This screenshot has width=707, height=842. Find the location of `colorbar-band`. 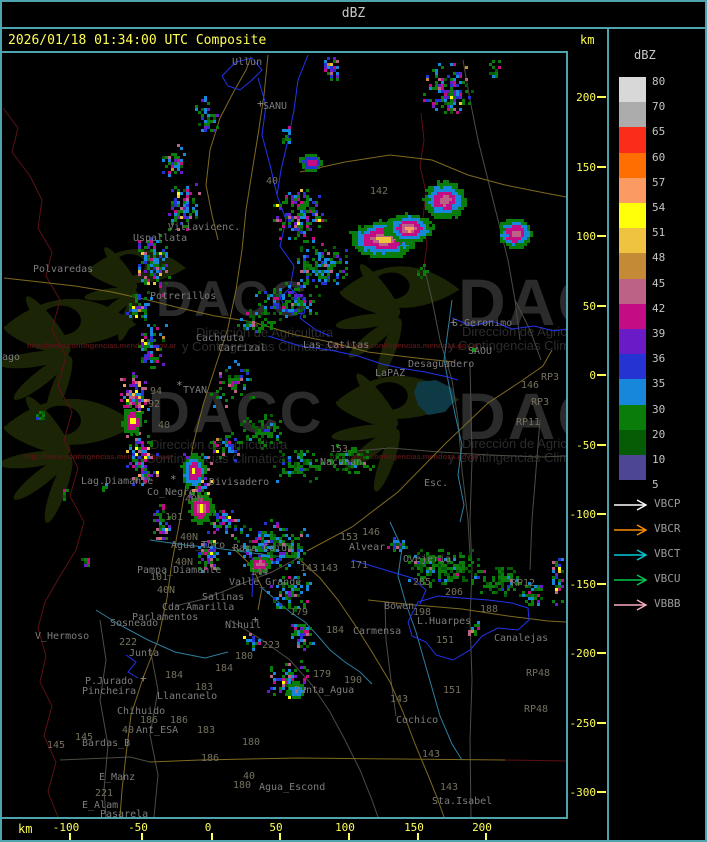

colorbar-band is located at coordinates (632, 241).